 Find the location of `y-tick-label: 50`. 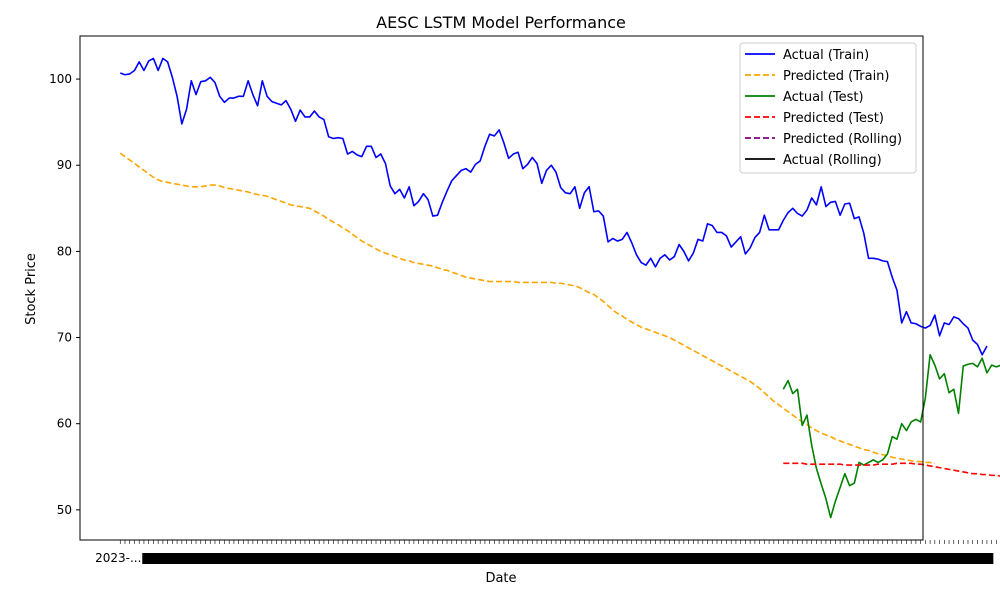

y-tick-label: 50 is located at coordinates (64, 510).